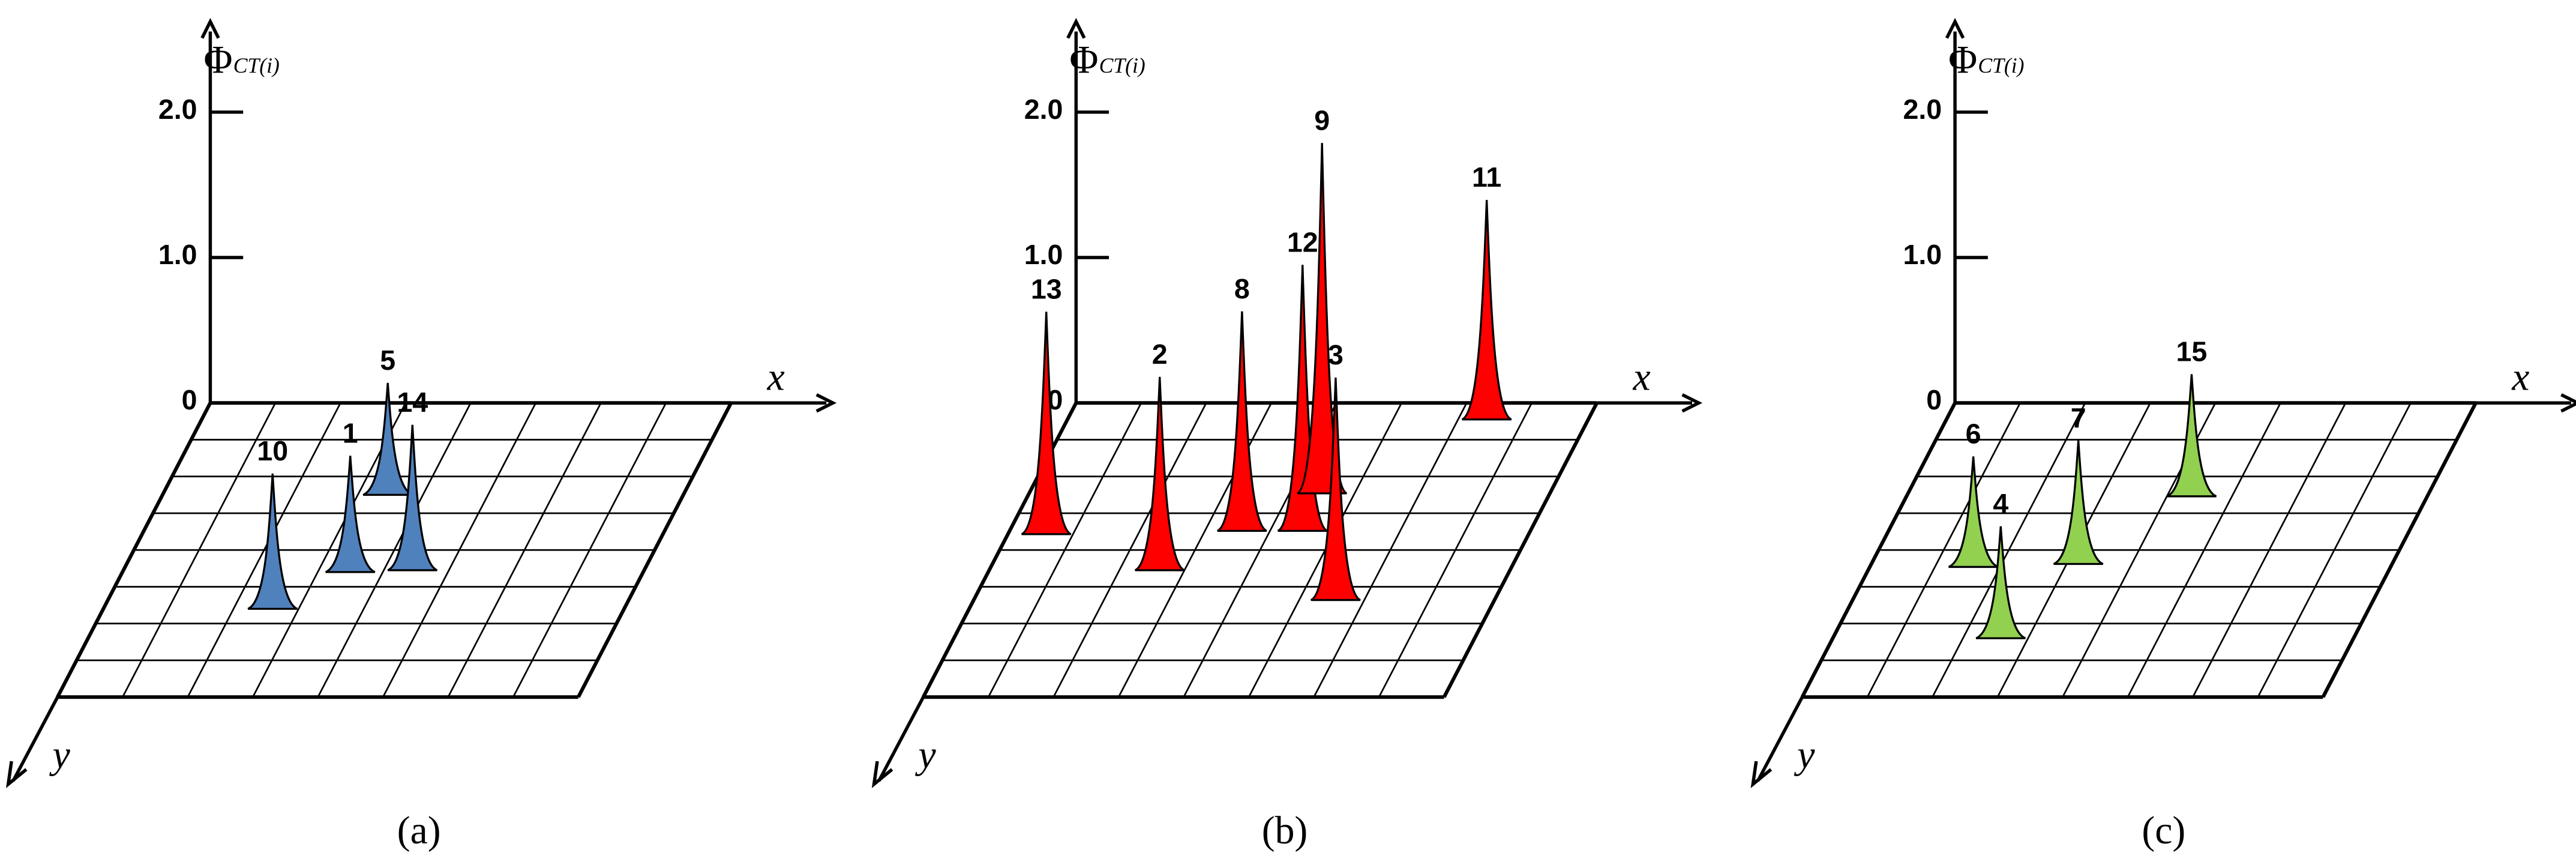 Image resolution: width=2576 pixels, height=865 pixels. Describe the element at coordinates (412, 402) in the screenshot. I see `peak-label: 14` at that location.